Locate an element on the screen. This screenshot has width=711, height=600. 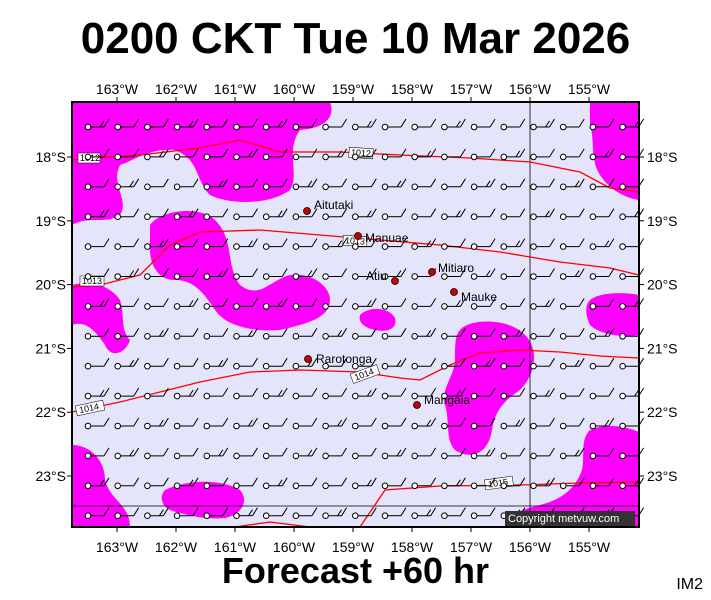
precip-area-se is located at coordinates (572, 476).